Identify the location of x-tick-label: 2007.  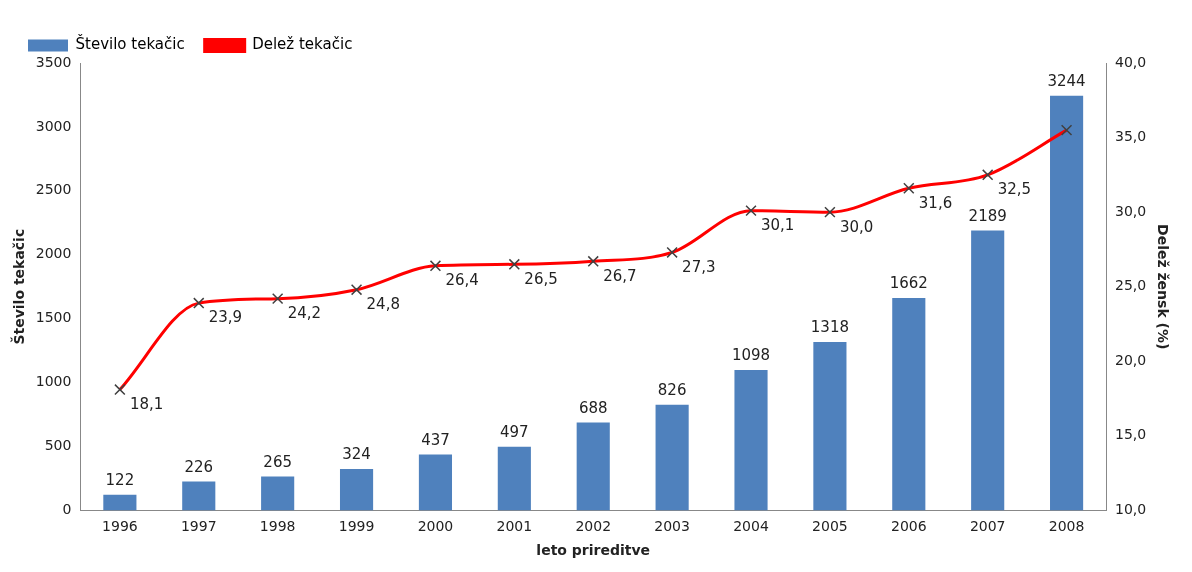
(987, 526).